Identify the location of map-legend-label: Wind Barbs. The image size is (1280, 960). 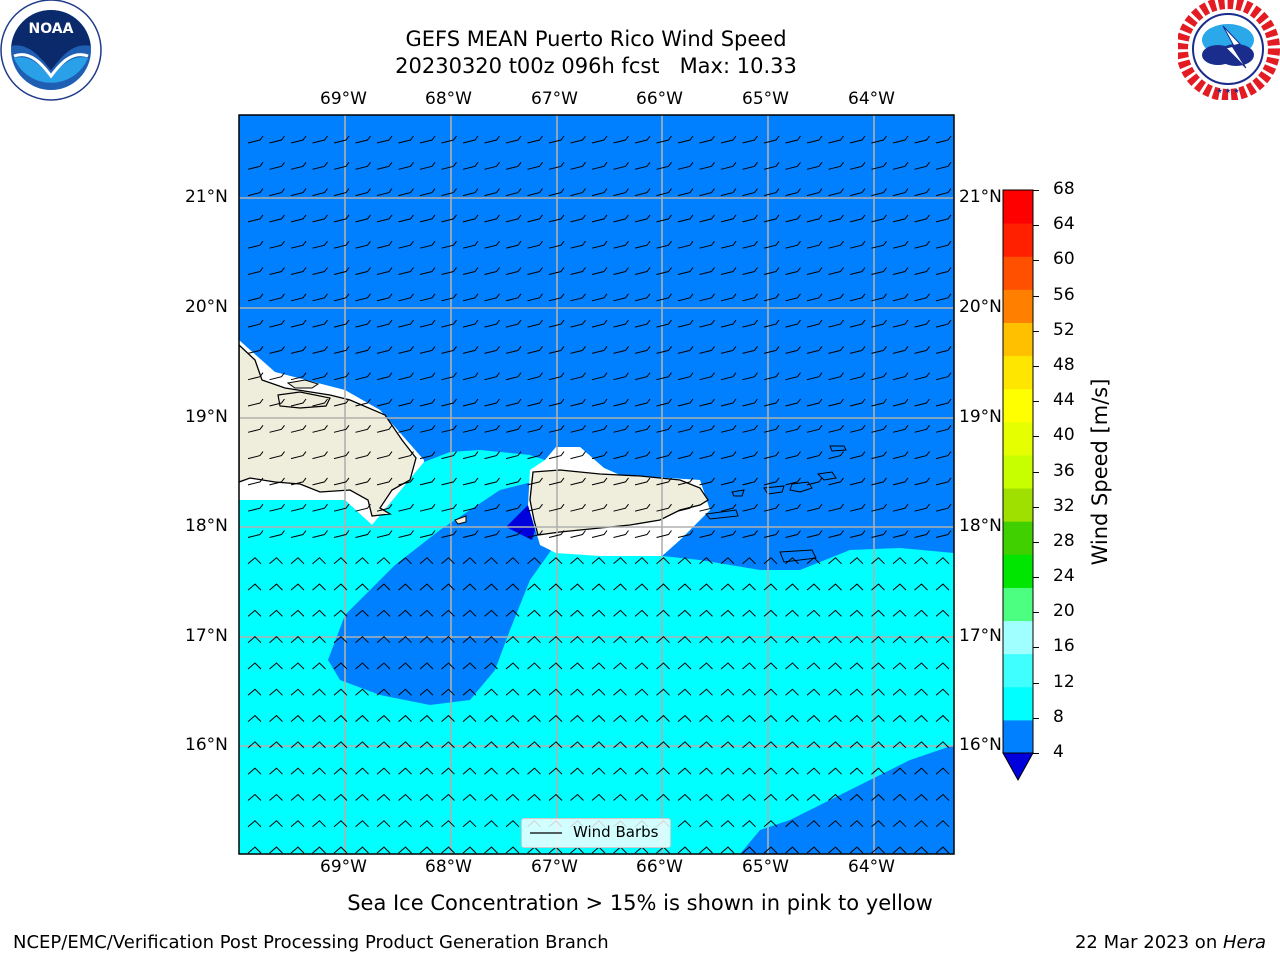
(616, 832).